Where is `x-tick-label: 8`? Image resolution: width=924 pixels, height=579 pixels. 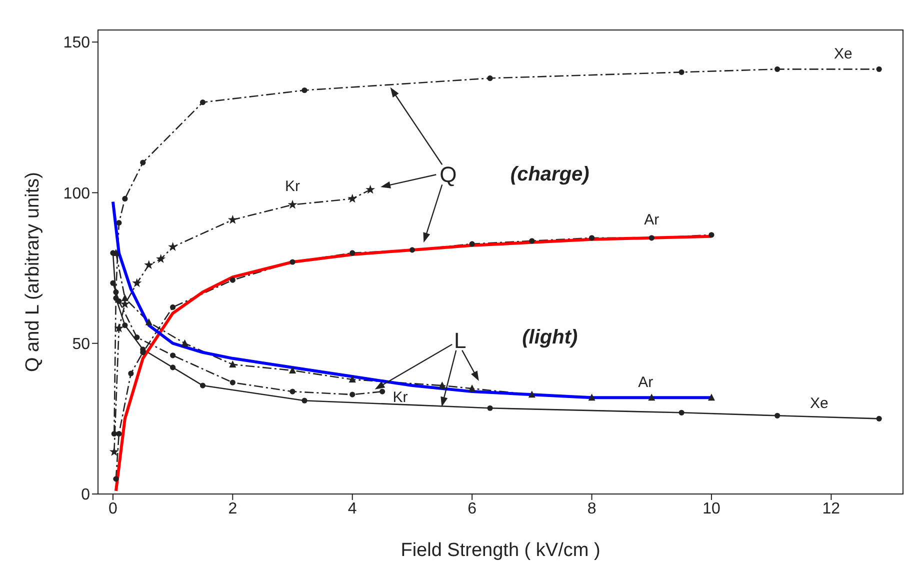
x-tick-label: 8 is located at coordinates (591, 509).